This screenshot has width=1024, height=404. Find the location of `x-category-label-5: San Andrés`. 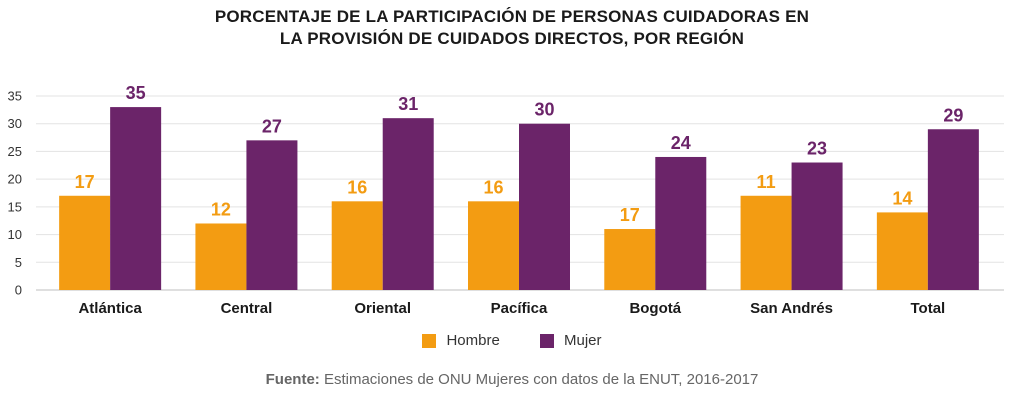

x-category-label-5: San Andrés is located at coordinates (791, 308).